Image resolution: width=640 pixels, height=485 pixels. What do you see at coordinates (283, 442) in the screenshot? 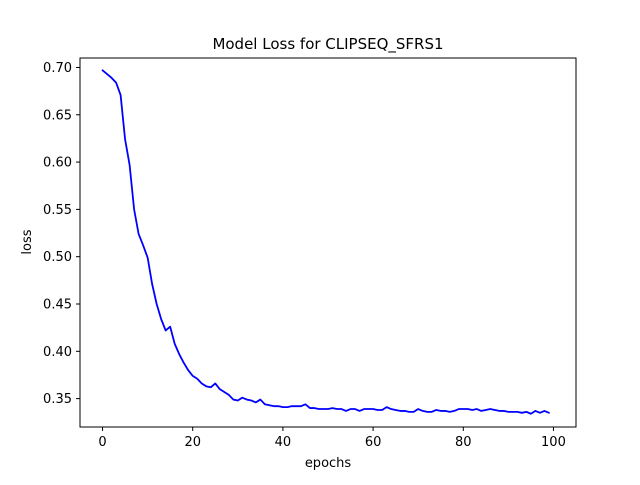
I see `x-tick-label: 40` at bounding box center [283, 442].